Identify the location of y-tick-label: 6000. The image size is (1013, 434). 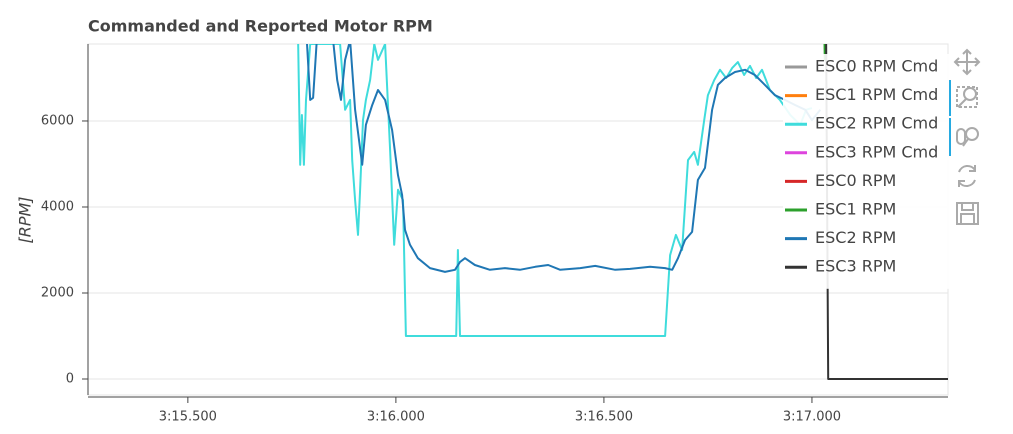
(57, 120).